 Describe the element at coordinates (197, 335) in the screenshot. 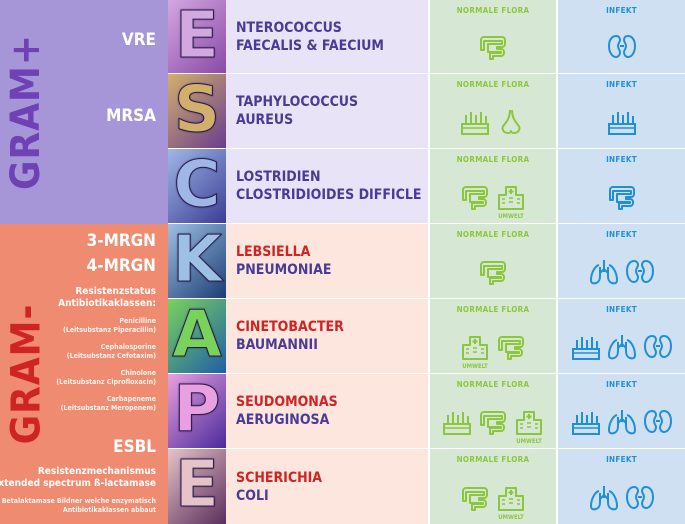

I see `eskape-letter: A` at that location.